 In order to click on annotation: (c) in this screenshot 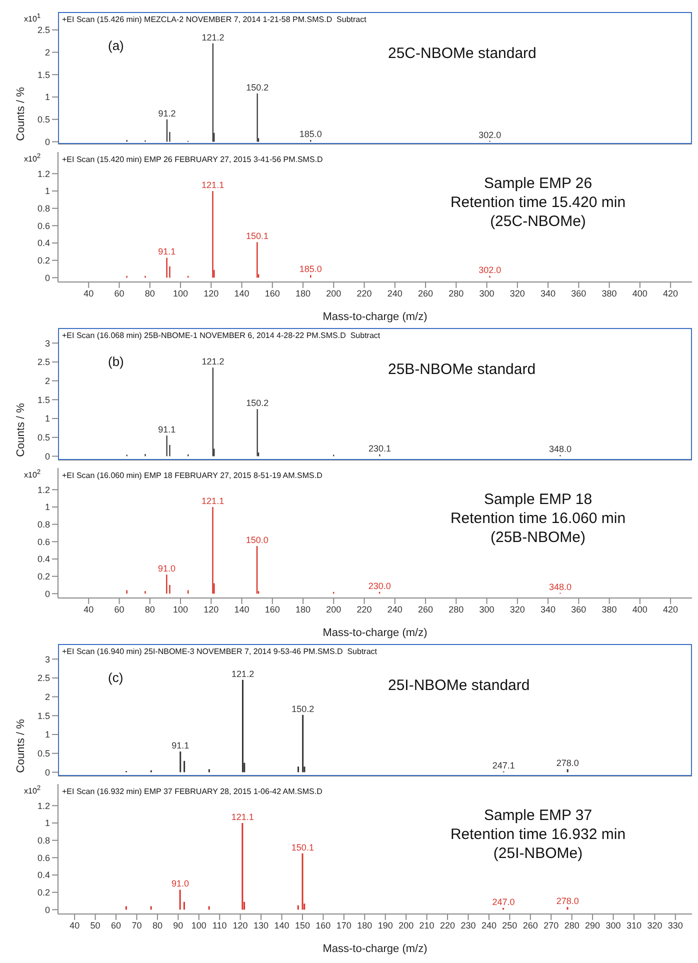, I will do `click(116, 677)`.